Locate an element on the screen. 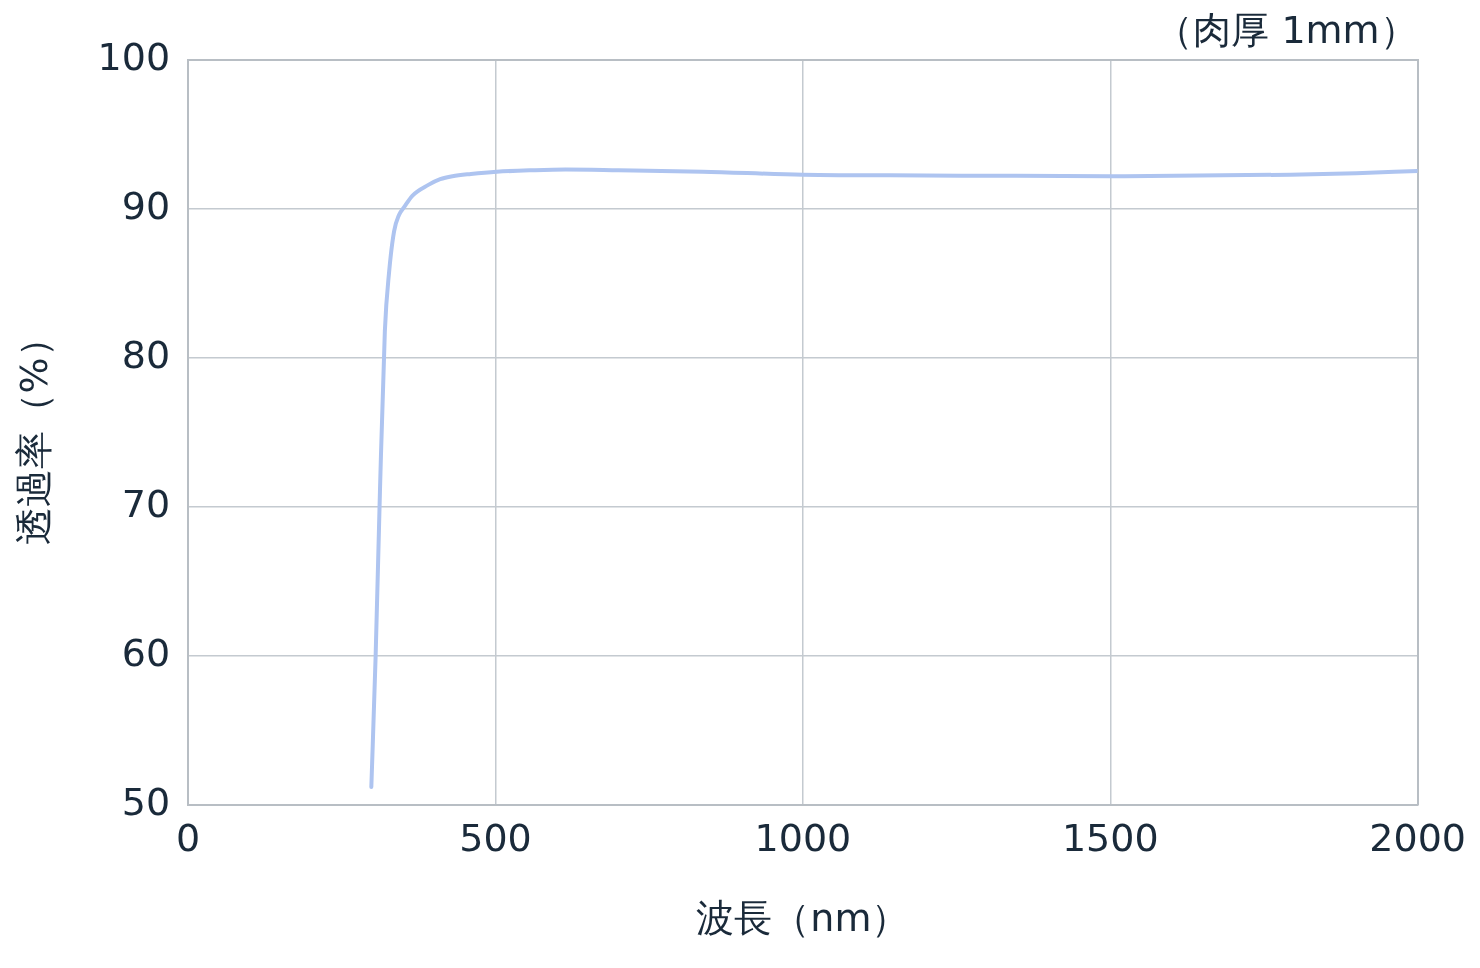 This screenshot has height=968, width=1480. y-tick-label: 80 is located at coordinates (146, 354).